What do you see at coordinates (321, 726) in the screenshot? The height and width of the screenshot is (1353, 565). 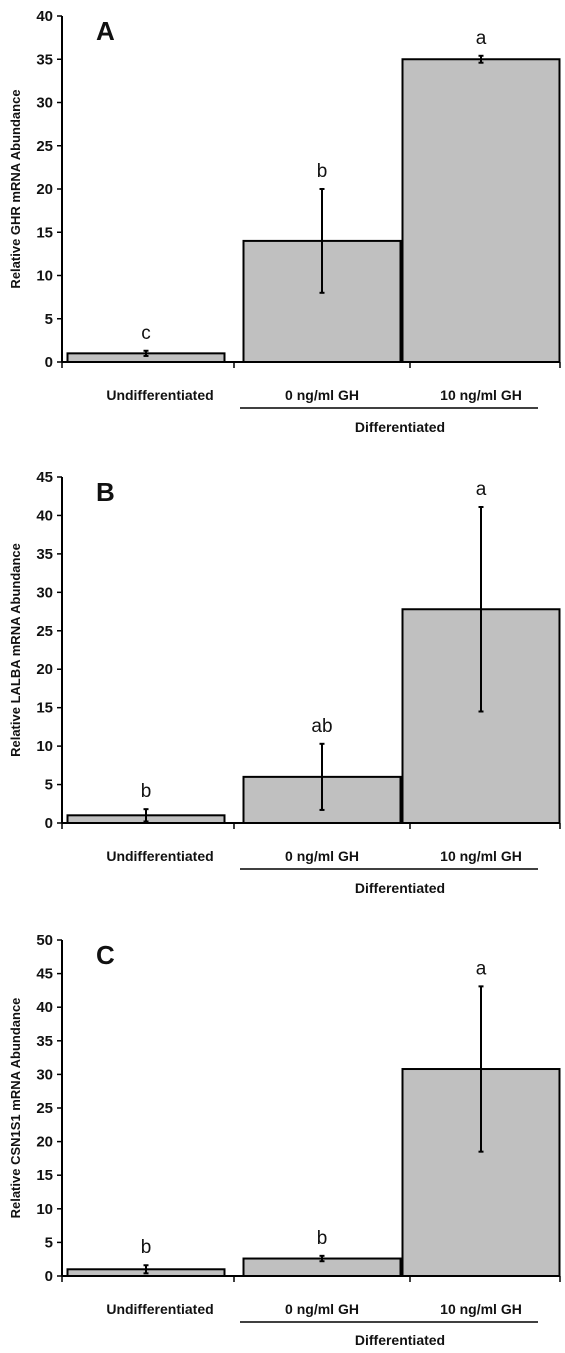 I see `significance-letter: ab` at bounding box center [321, 726].